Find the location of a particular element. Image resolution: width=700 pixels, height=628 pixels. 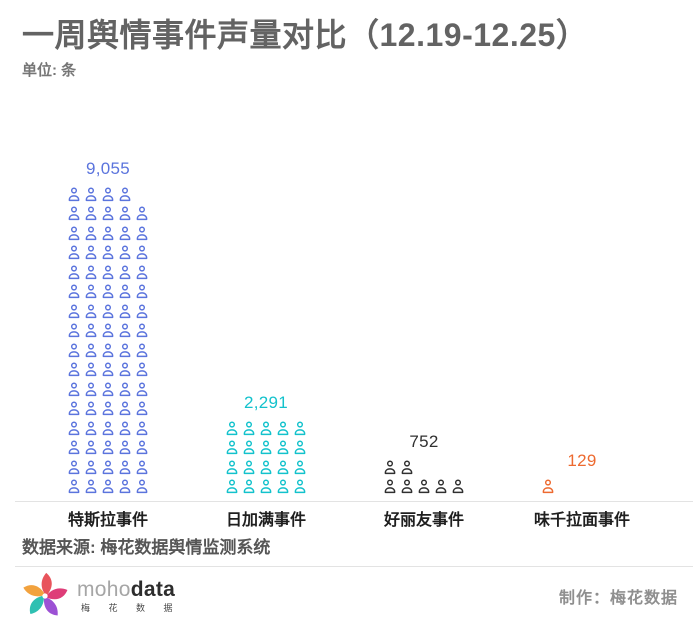

brand-name-light: moho is located at coordinates (104, 589).